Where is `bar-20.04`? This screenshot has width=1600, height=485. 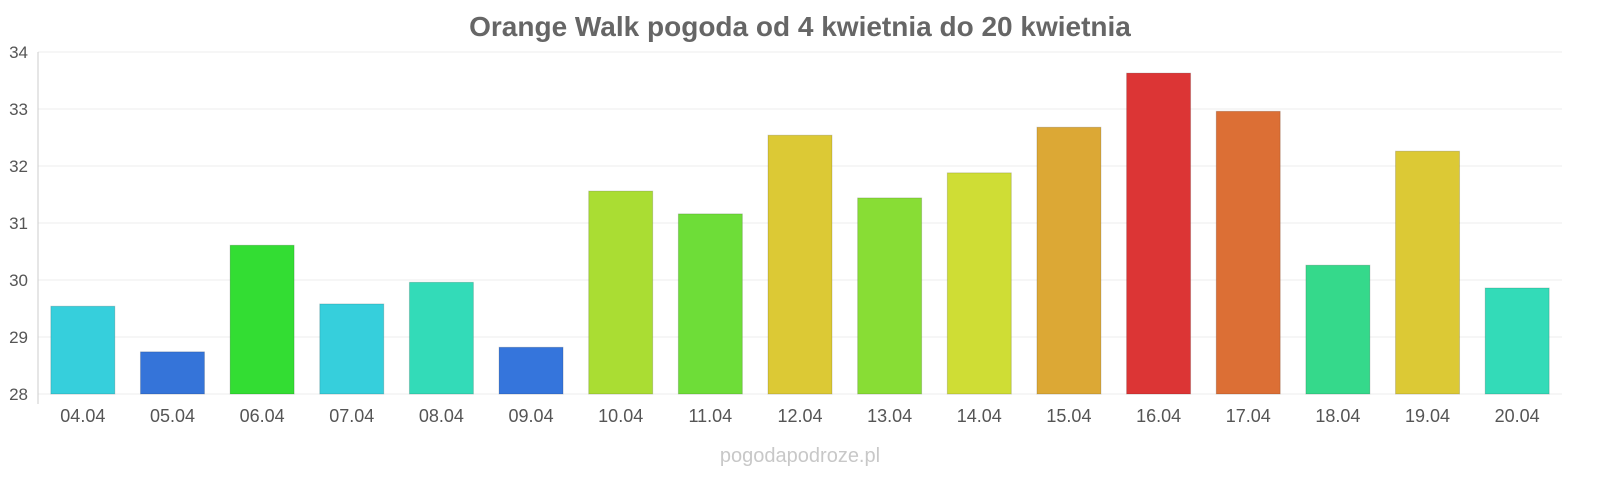
bar-20.04 is located at coordinates (1517, 341).